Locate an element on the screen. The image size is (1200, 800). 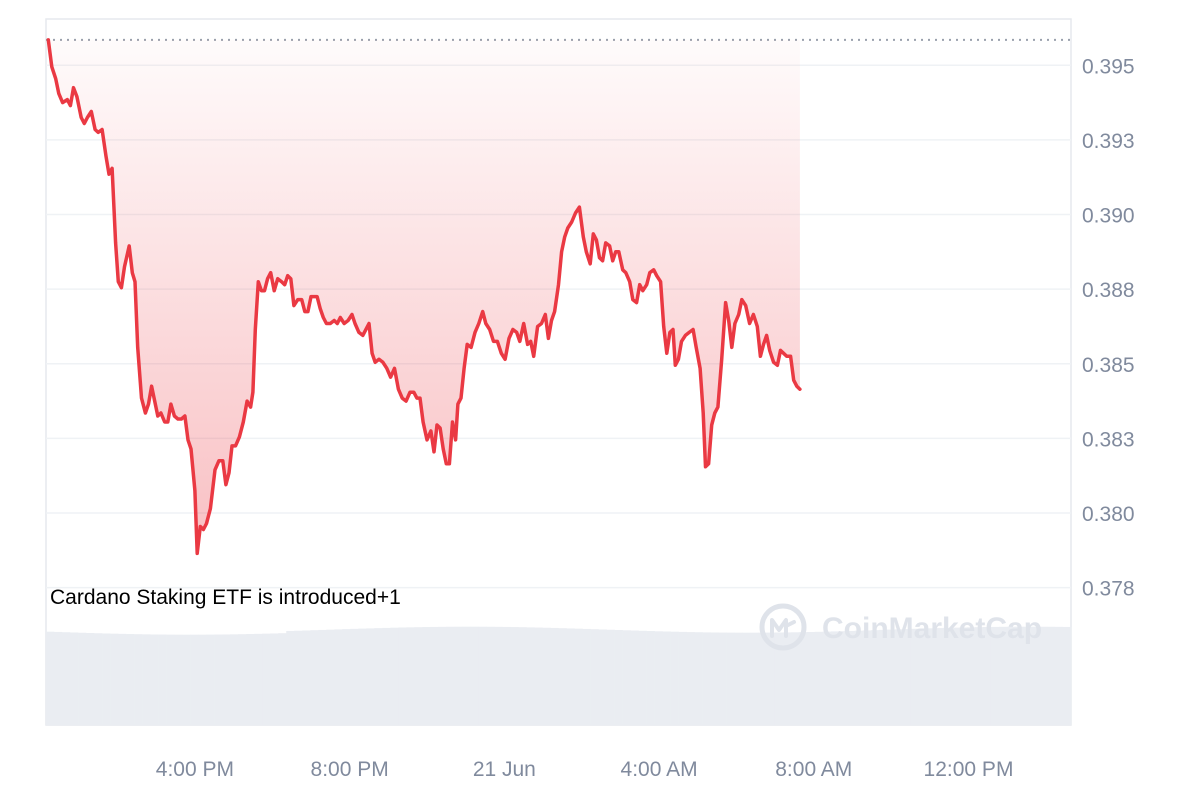
y-tick-label: 0.380 is located at coordinates (1108, 514).